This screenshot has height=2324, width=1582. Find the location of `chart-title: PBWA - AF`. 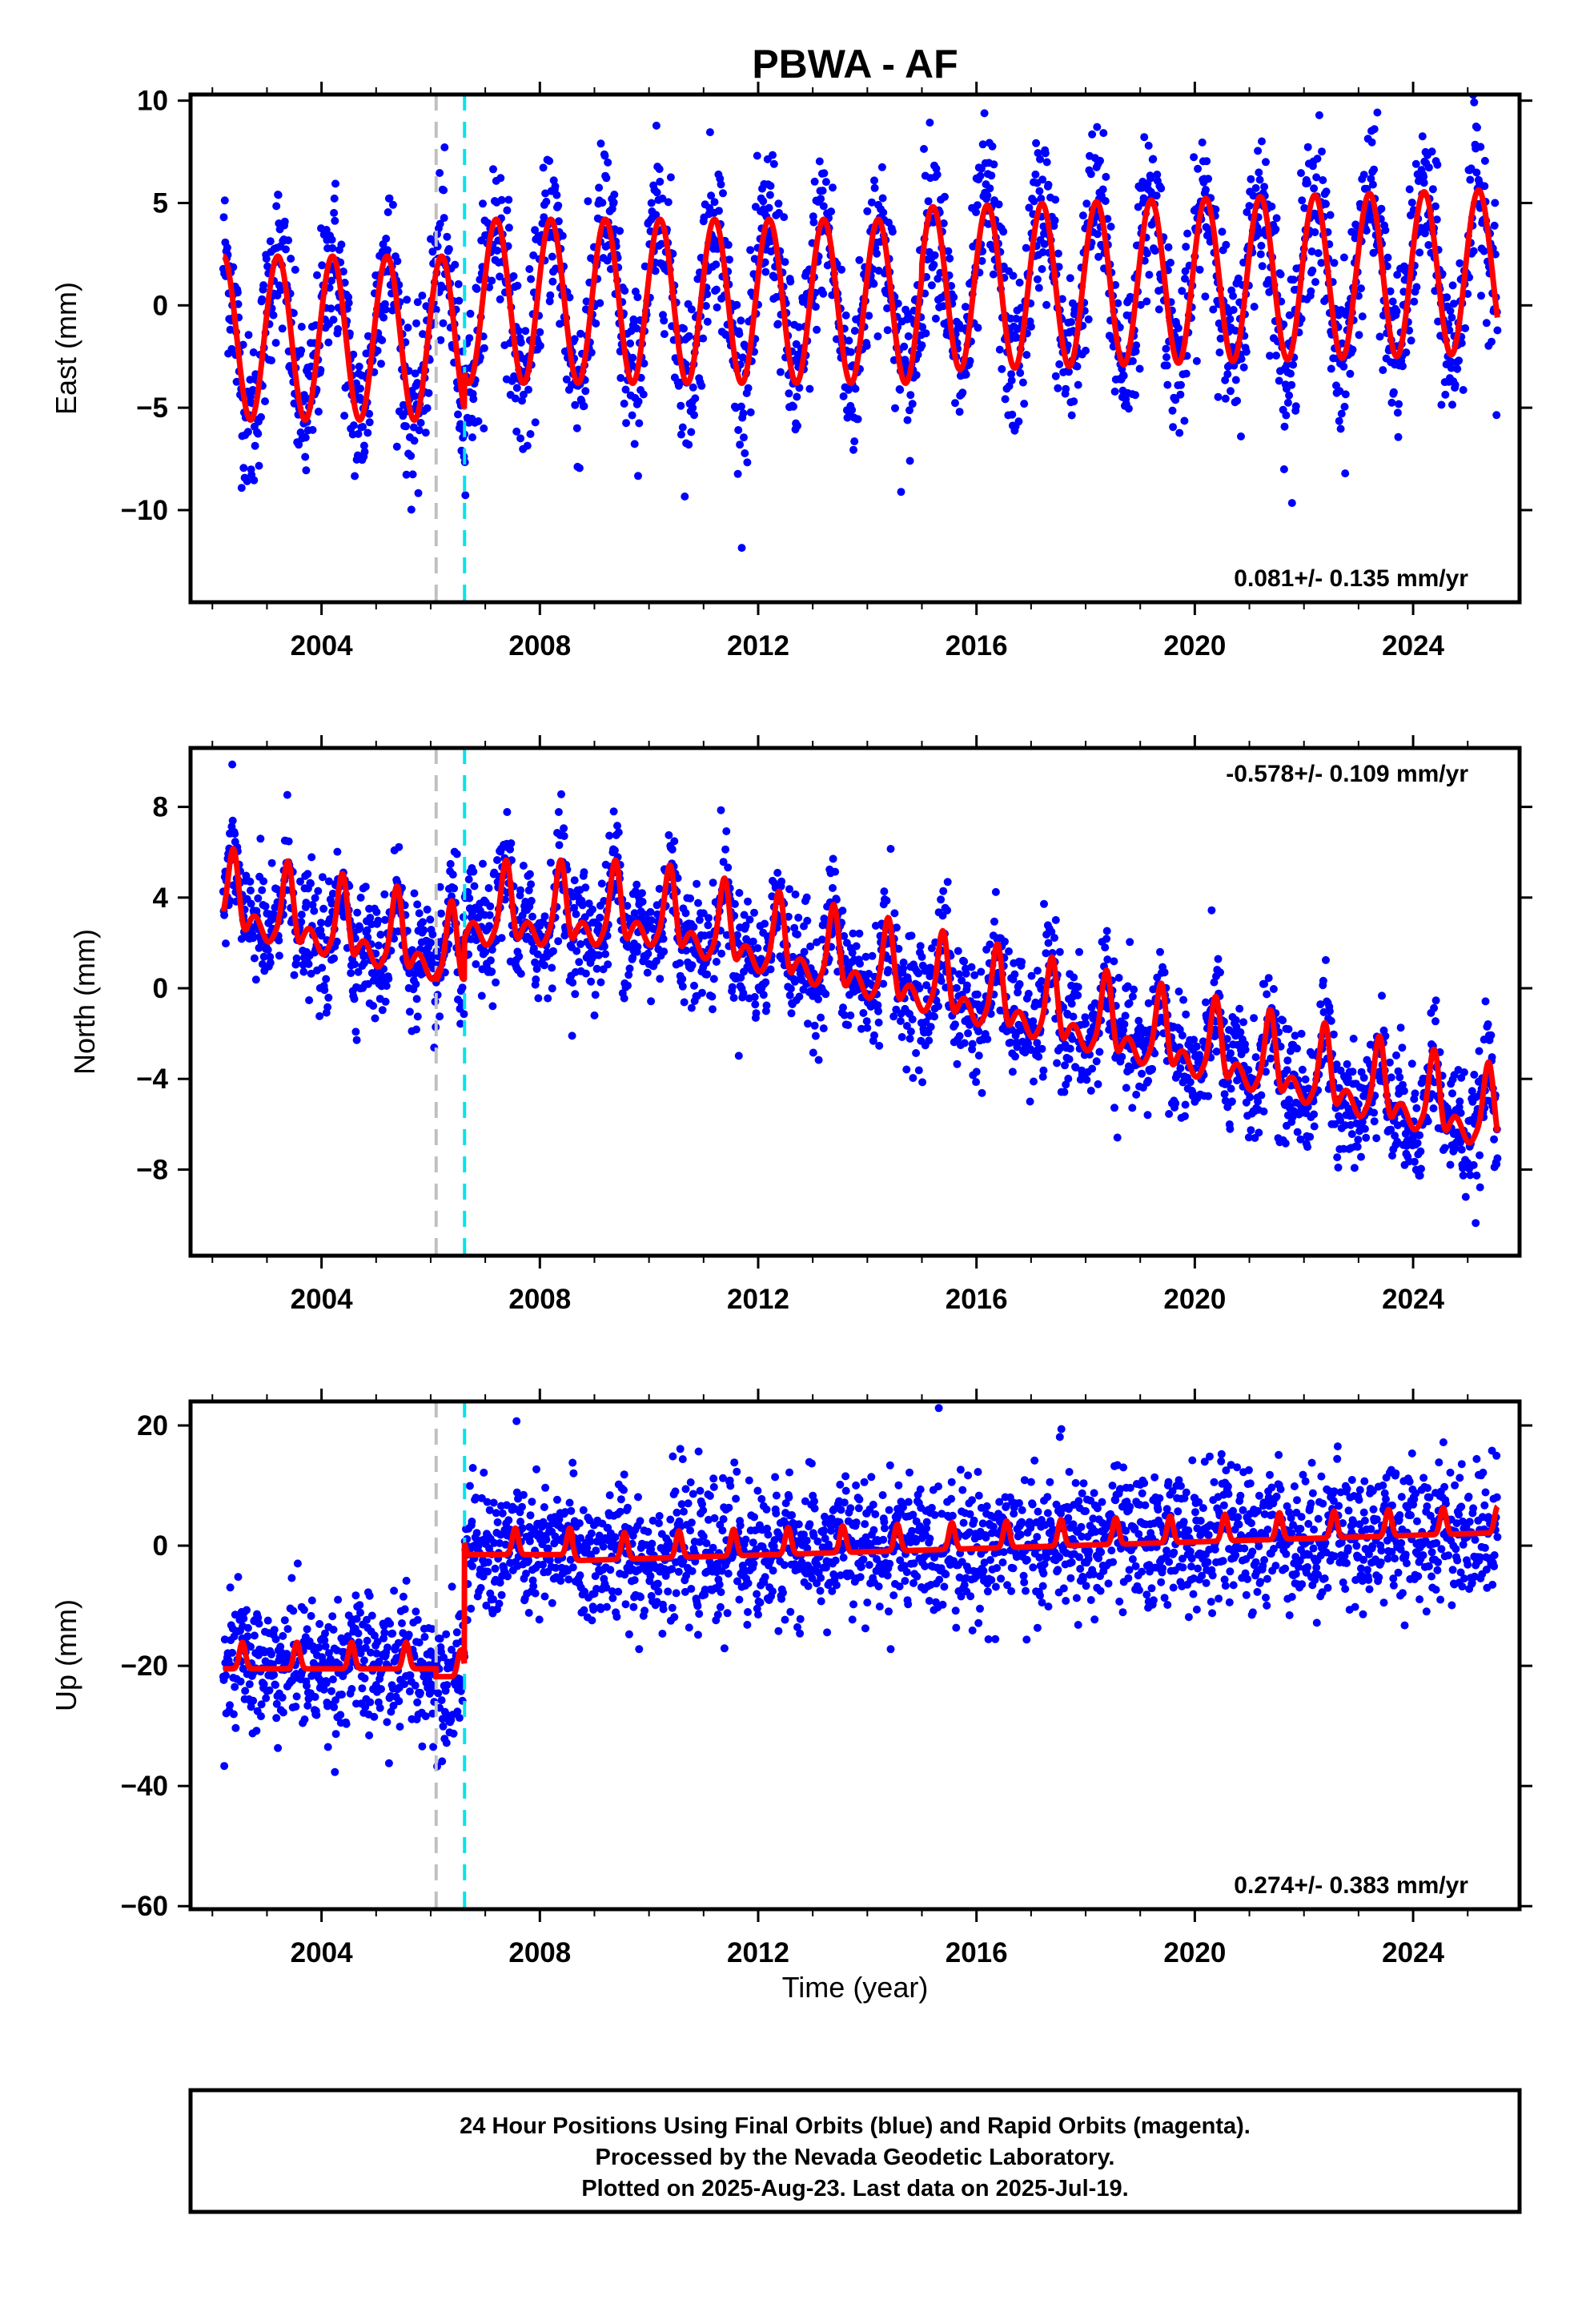

chart-title: PBWA - AF is located at coordinates (855, 64).